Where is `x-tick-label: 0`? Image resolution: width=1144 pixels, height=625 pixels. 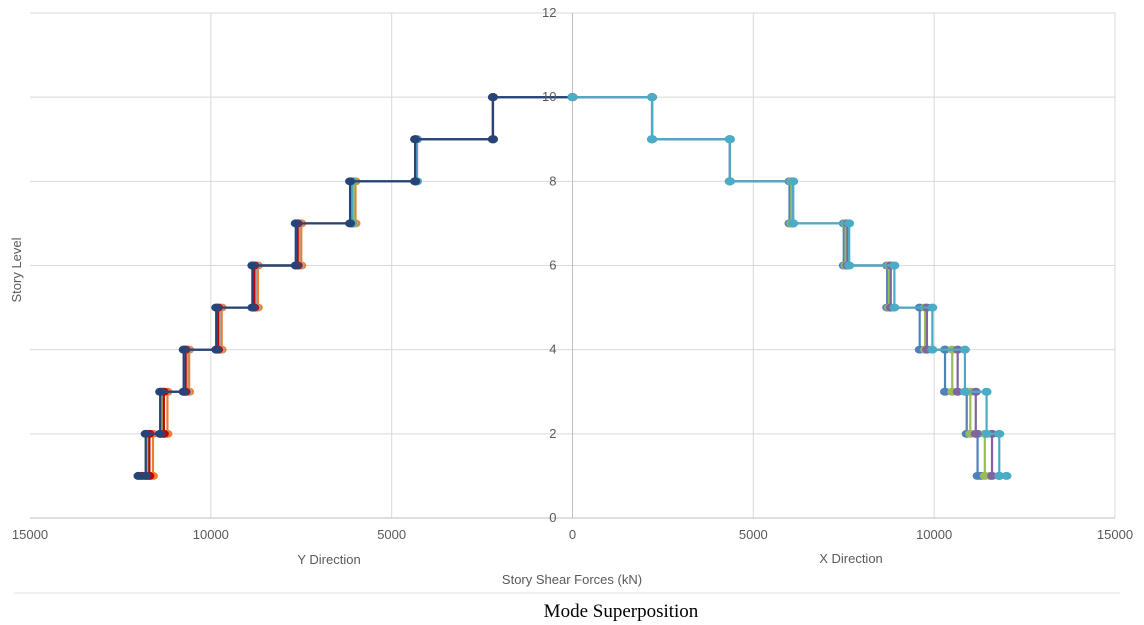
x-tick-label: 0 is located at coordinates (572, 534).